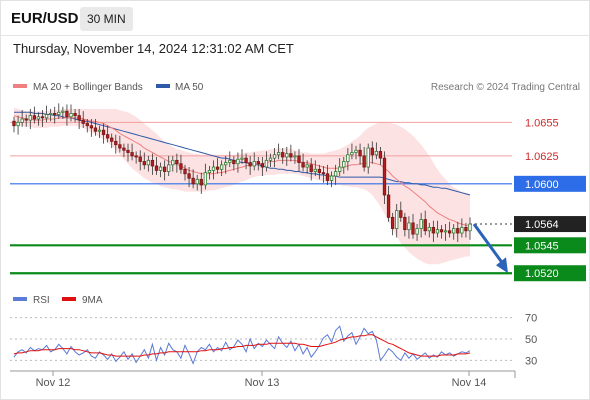 This screenshot has width=590, height=400. I want to click on rsi-line, so click(242, 345).